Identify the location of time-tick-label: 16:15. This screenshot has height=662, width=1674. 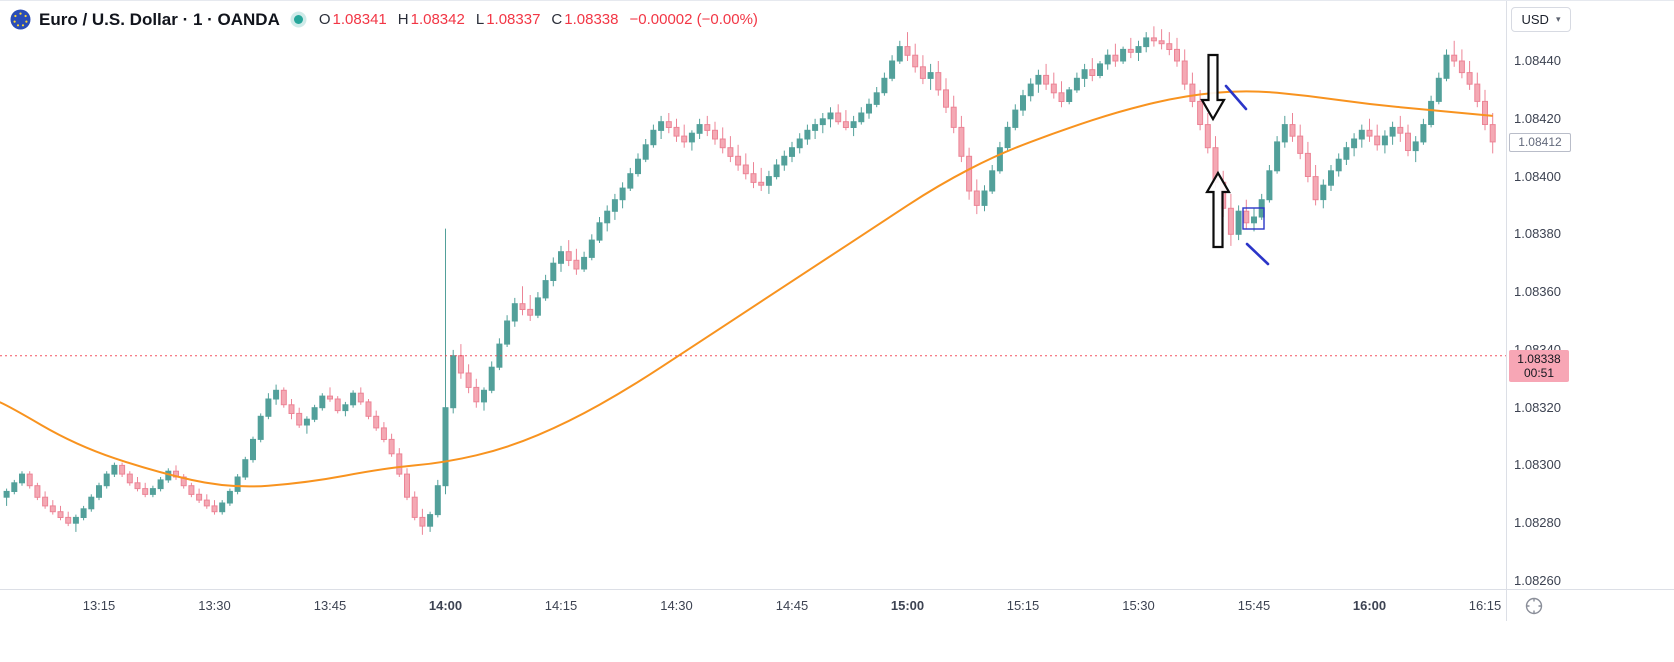
(1485, 605).